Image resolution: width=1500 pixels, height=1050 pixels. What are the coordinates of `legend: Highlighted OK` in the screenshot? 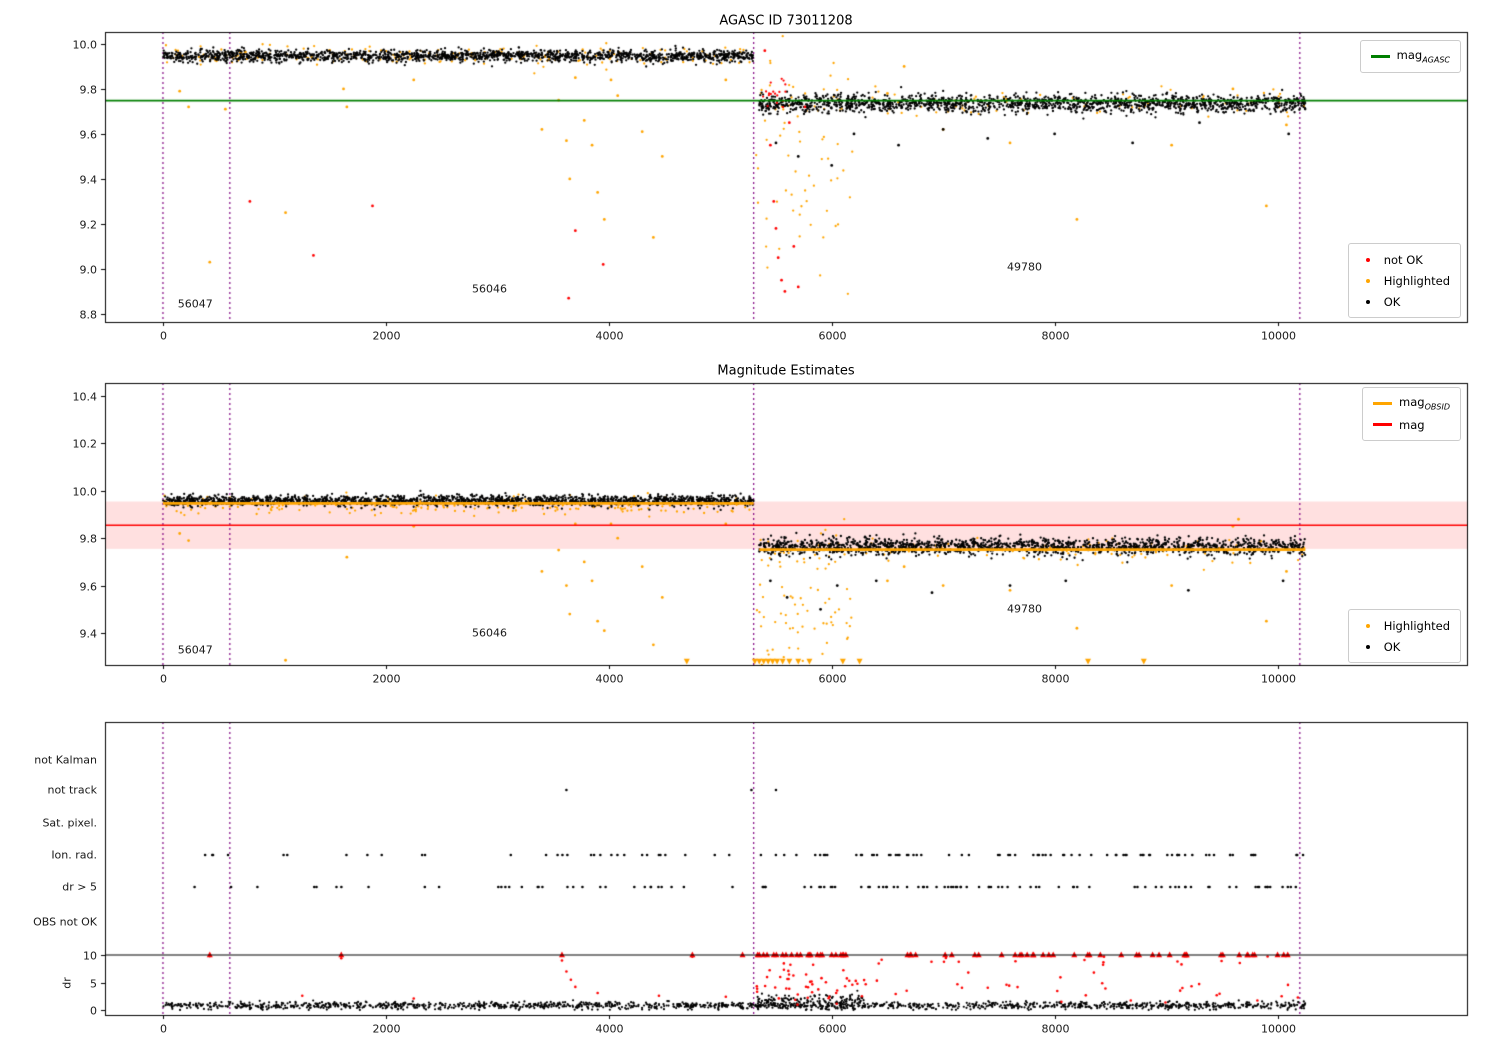 It's located at (1404, 636).